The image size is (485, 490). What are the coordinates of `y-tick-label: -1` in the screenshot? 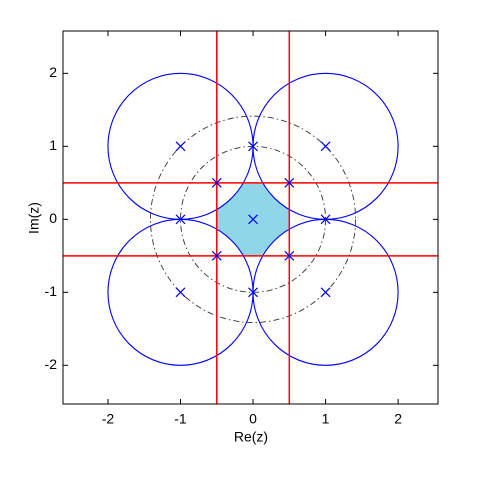 It's located at (51, 291).